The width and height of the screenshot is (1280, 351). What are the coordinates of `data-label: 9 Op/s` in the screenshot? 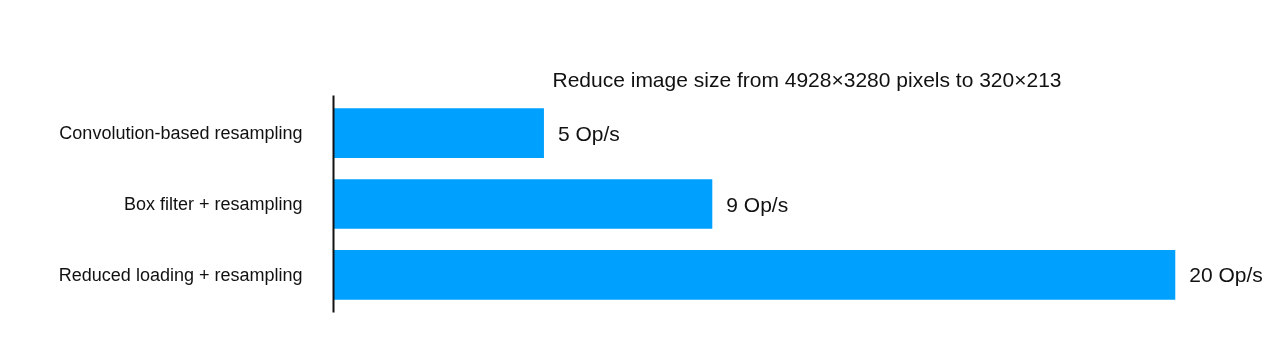 It's located at (757, 204).